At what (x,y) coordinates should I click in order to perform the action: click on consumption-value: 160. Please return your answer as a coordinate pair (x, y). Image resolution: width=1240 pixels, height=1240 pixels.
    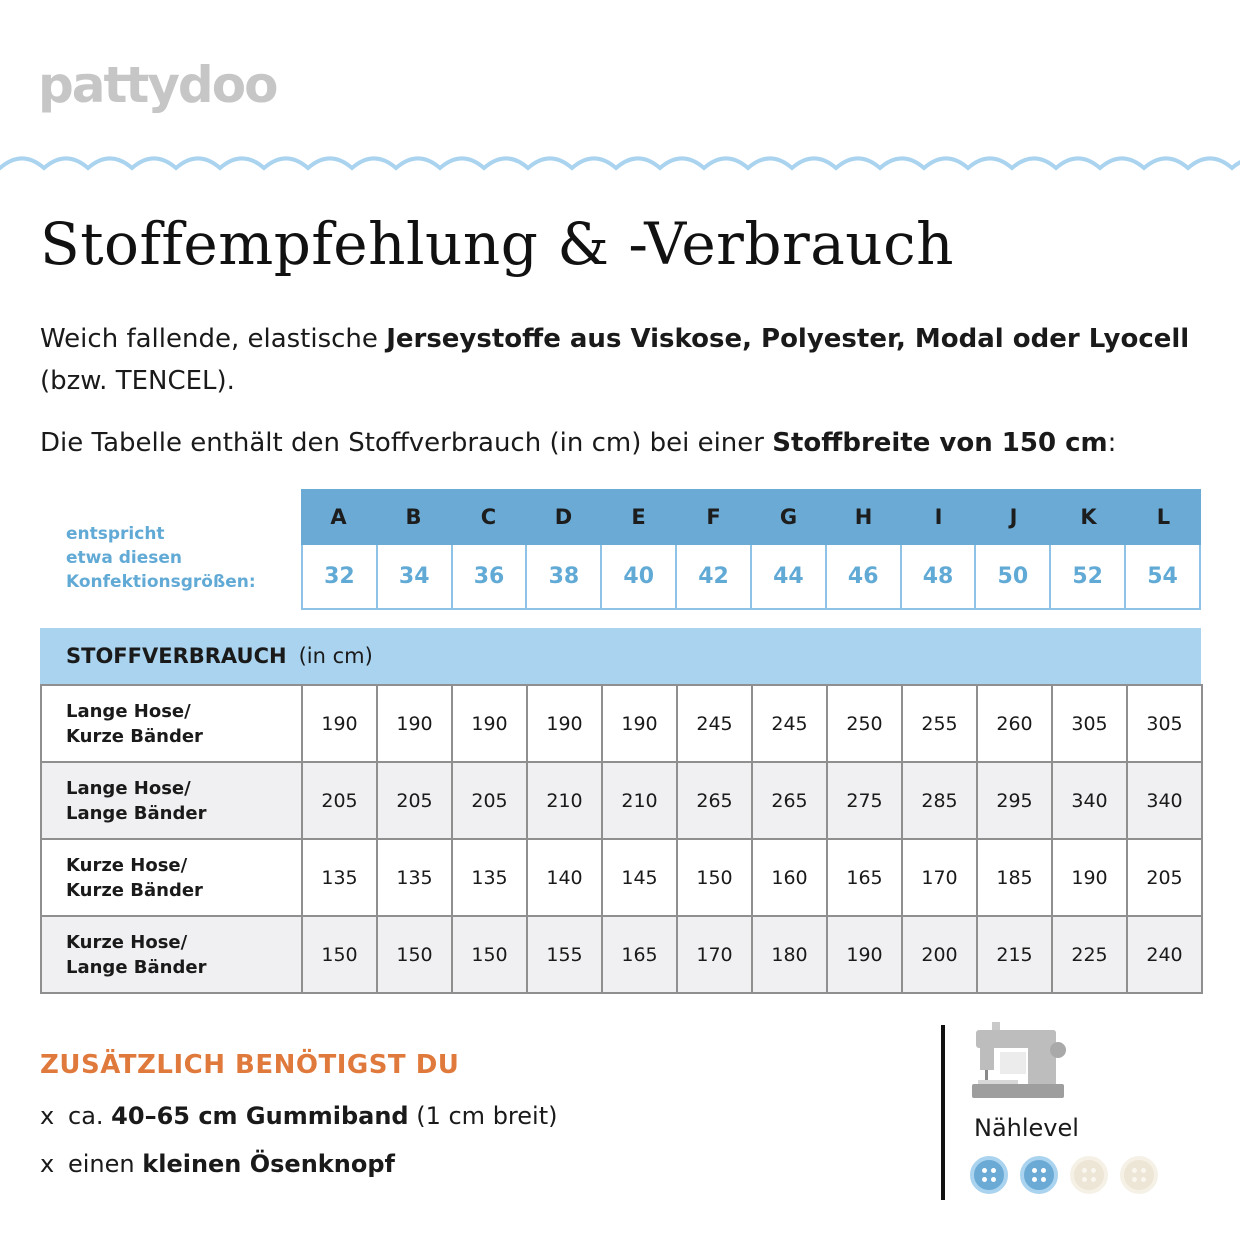
    Looking at the image, I should click on (789, 877).